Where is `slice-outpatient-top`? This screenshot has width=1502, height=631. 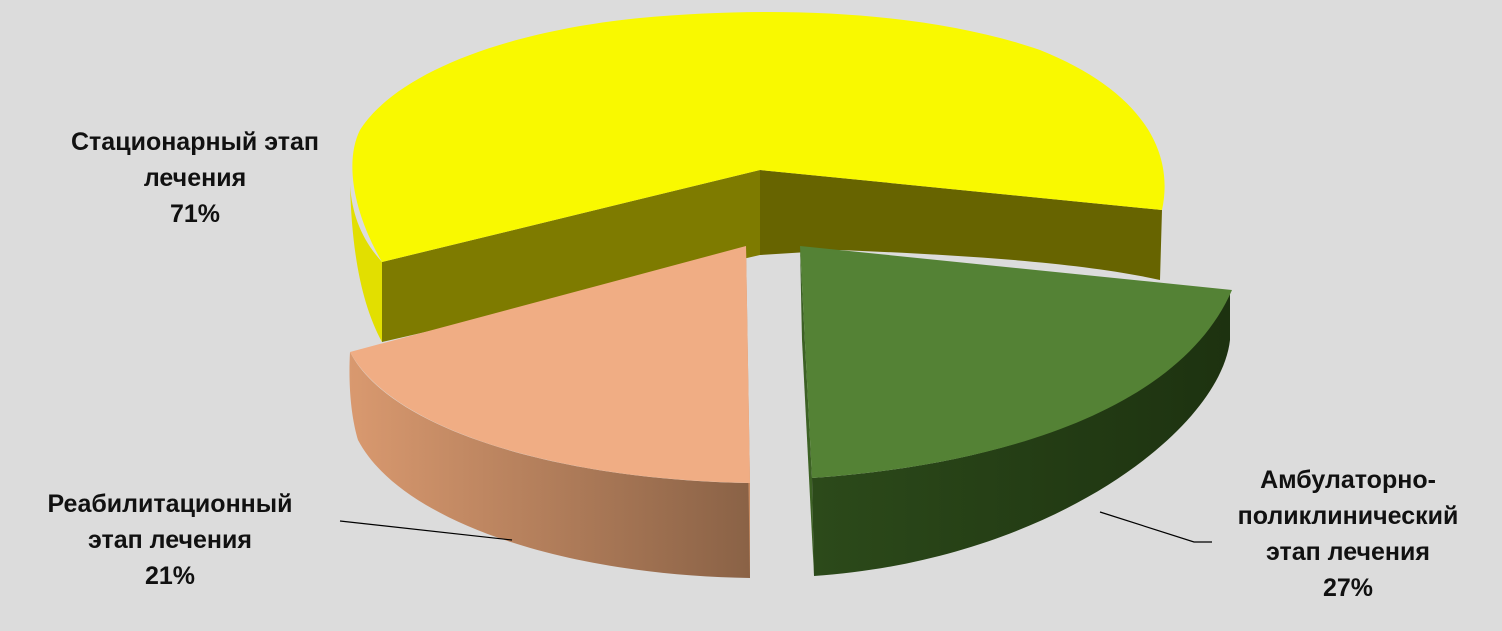 slice-outpatient-top is located at coordinates (1016, 362).